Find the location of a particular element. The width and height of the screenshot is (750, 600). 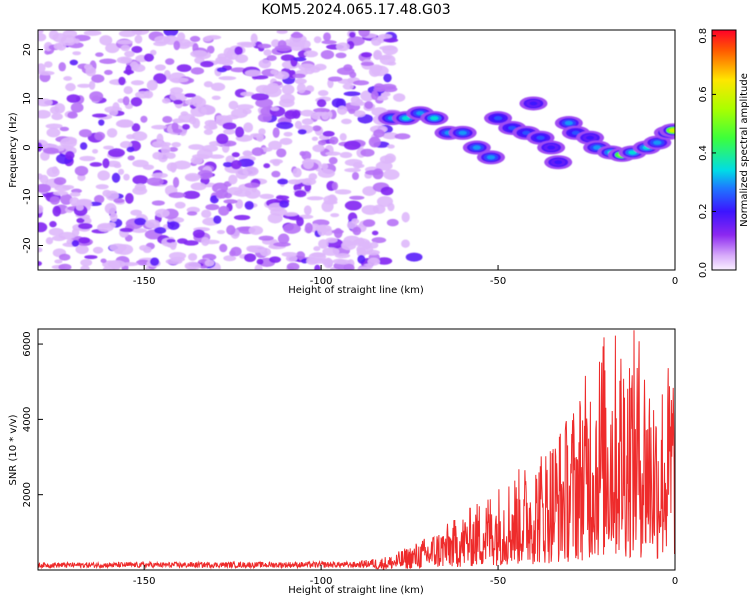

snr-y-label: SNR (10 * v/v) is located at coordinates (13, 449).